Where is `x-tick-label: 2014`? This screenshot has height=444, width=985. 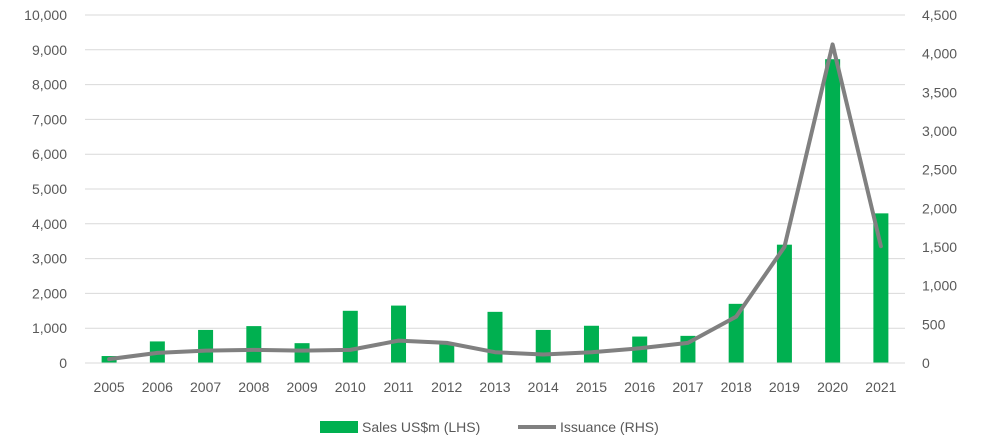
x-tick-label: 2014 is located at coordinates (543, 387).